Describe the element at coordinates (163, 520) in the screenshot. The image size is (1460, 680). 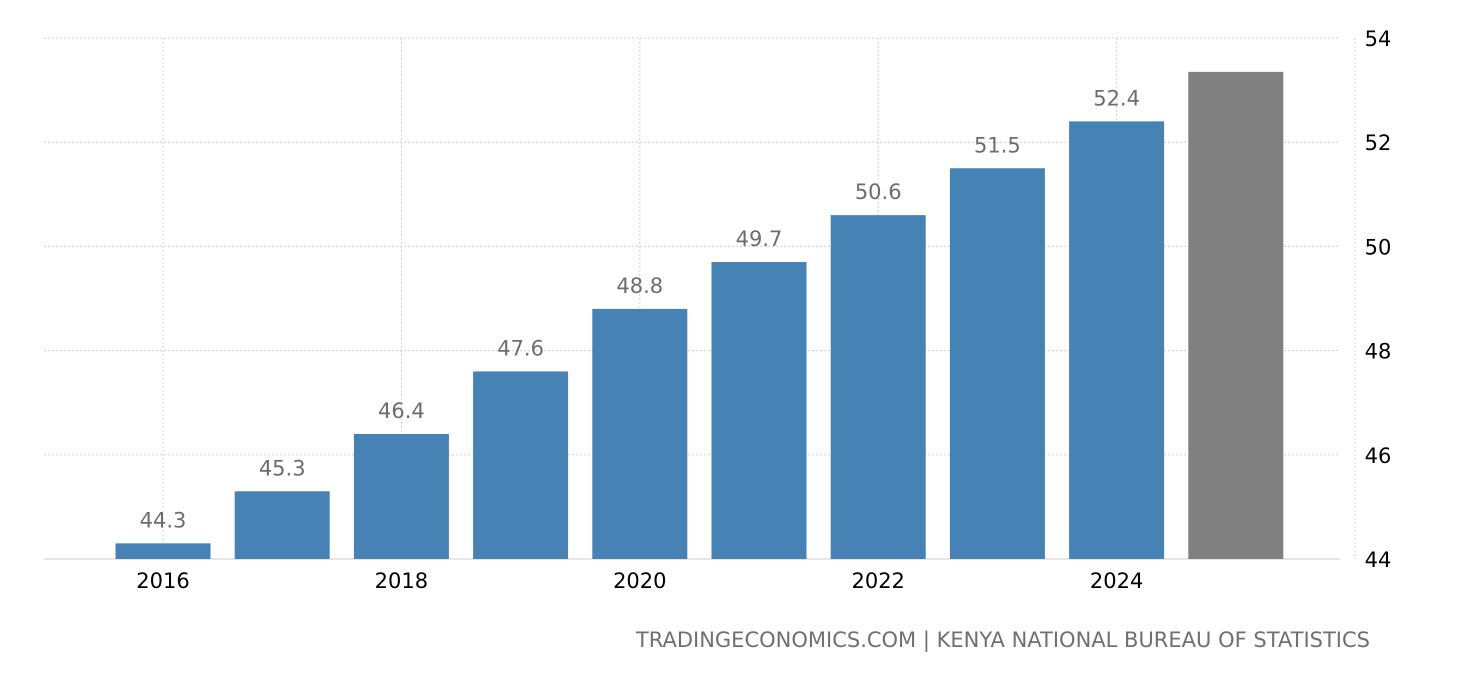
I see `data-label-2016: 44.3` at that location.